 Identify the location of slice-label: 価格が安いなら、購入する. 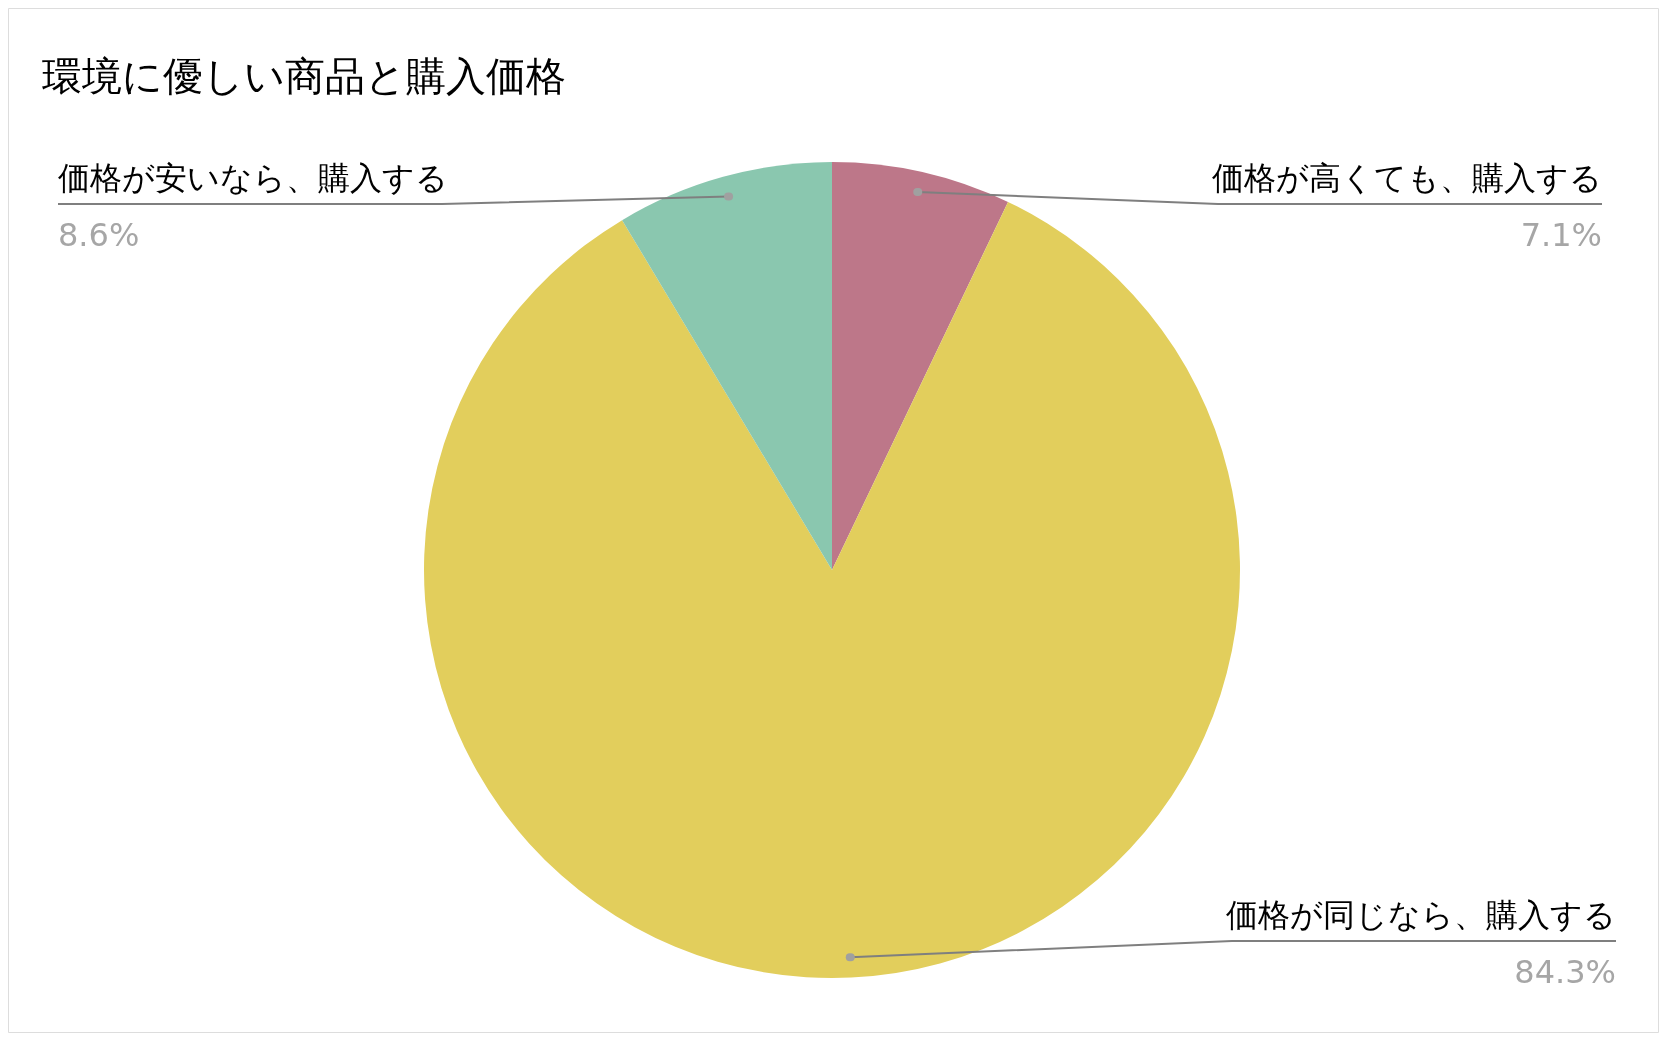
(253, 178).